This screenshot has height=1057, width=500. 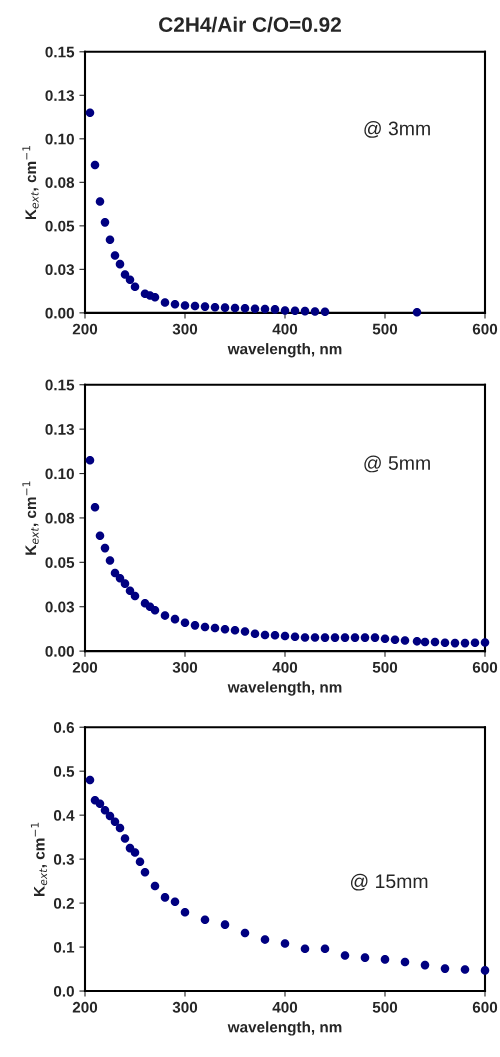 I want to click on y-tick-label: 0.13, so click(x=60, y=96).